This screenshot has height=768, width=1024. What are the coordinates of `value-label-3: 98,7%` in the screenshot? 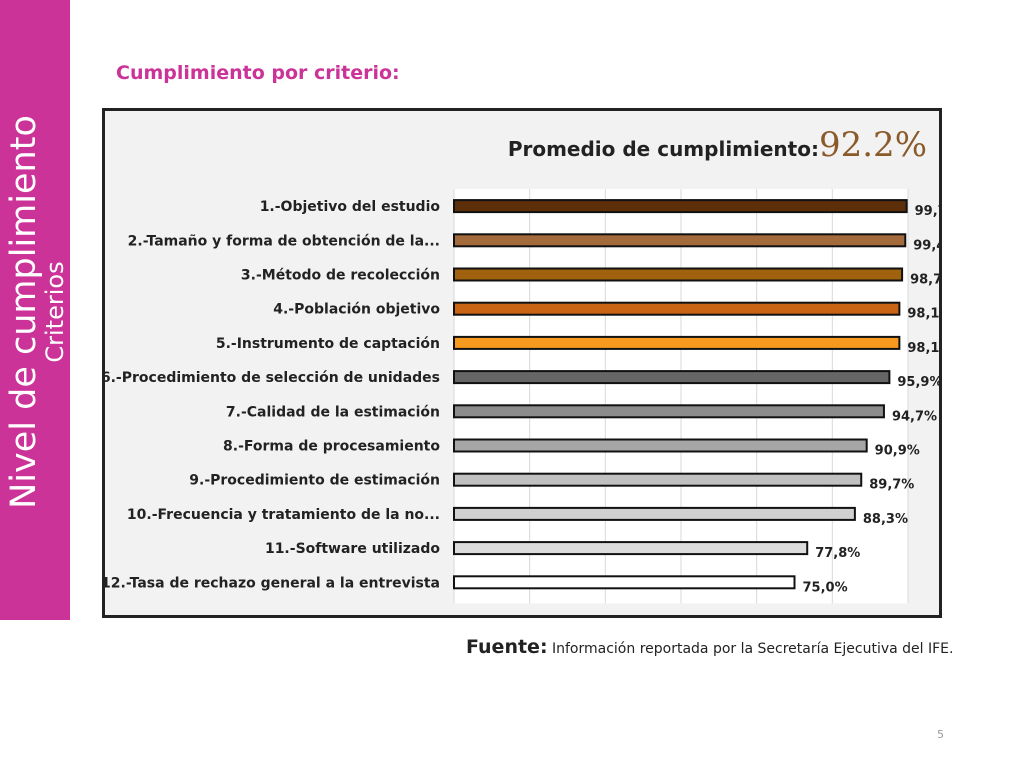 It's located at (924, 280).